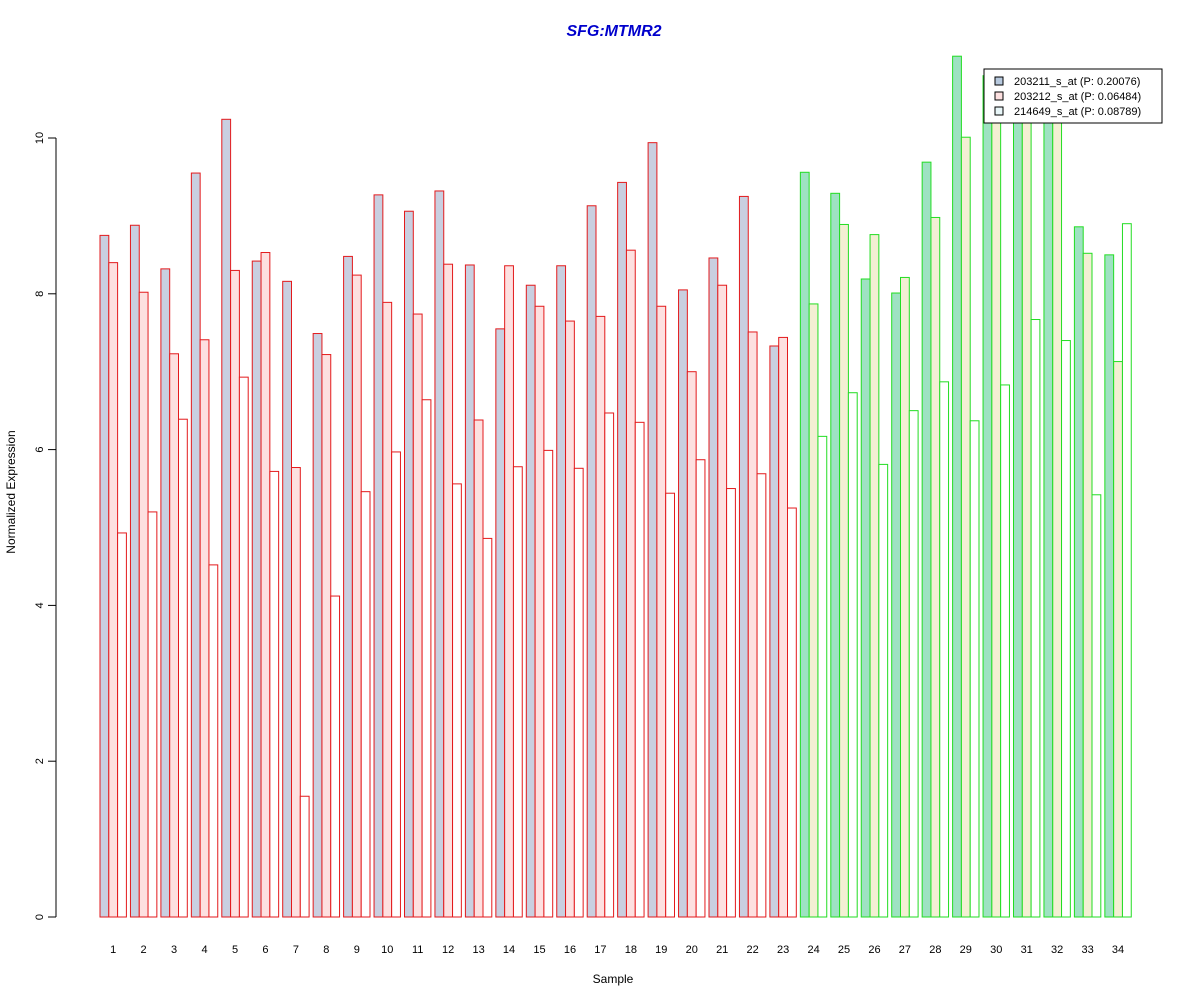 The height and width of the screenshot is (1000, 1200). What do you see at coordinates (613, 31) in the screenshot?
I see `chart-title: SFG:MTMR2` at bounding box center [613, 31].